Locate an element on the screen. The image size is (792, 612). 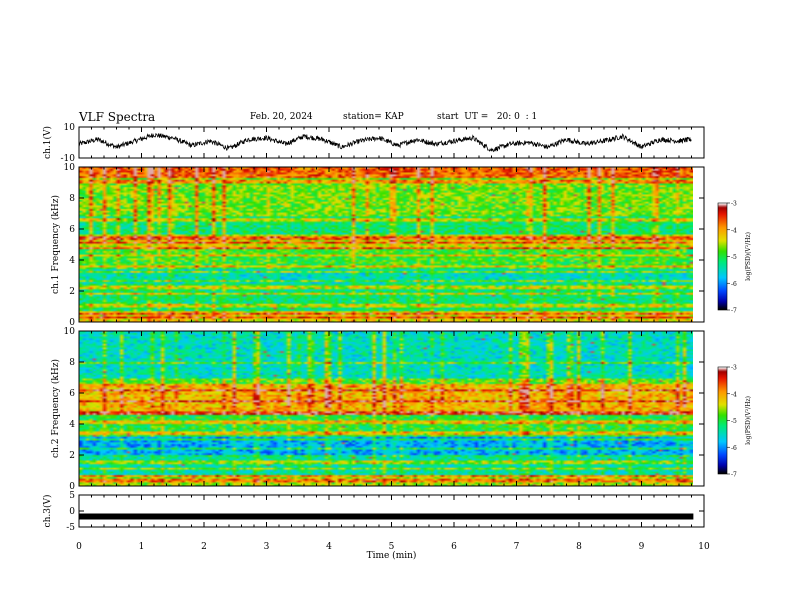
figure-title: VLF Spectra is located at coordinates (117, 117).